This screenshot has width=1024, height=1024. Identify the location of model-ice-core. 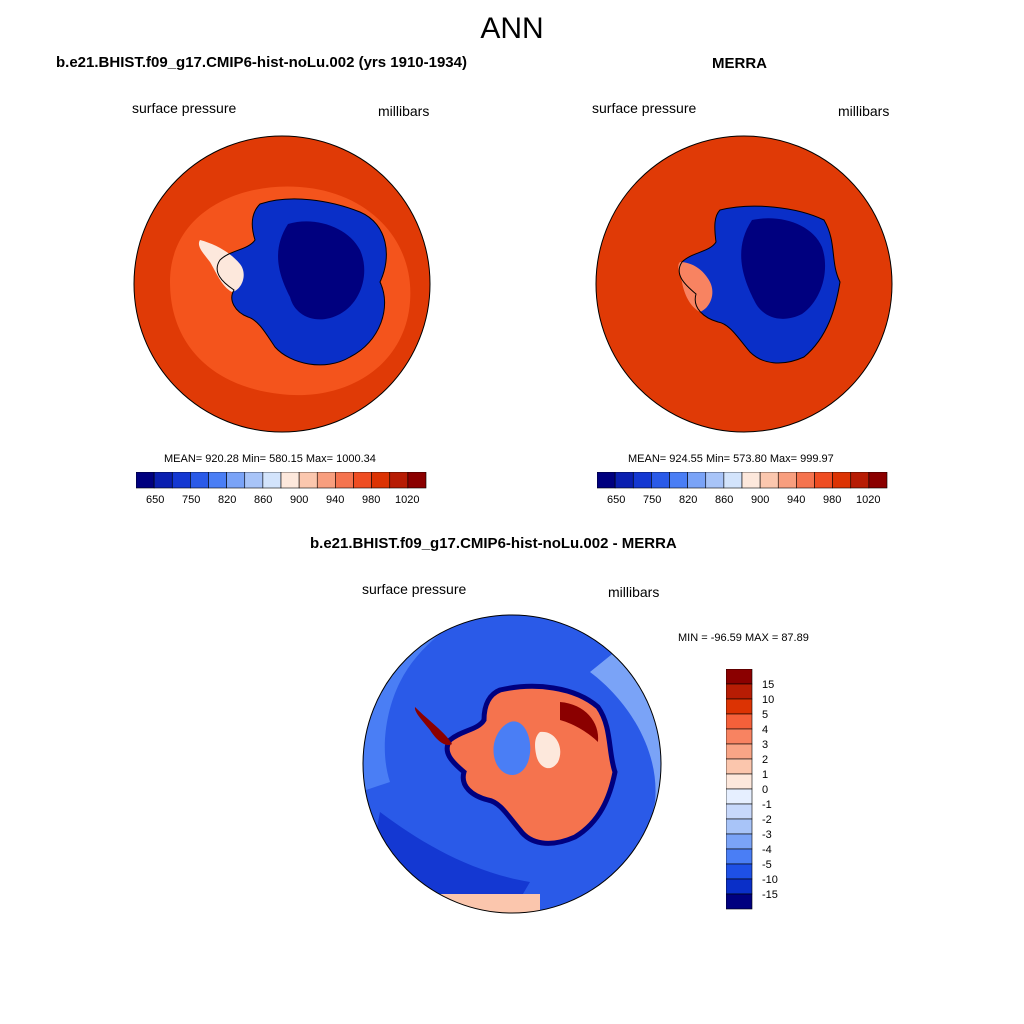
(321, 270).